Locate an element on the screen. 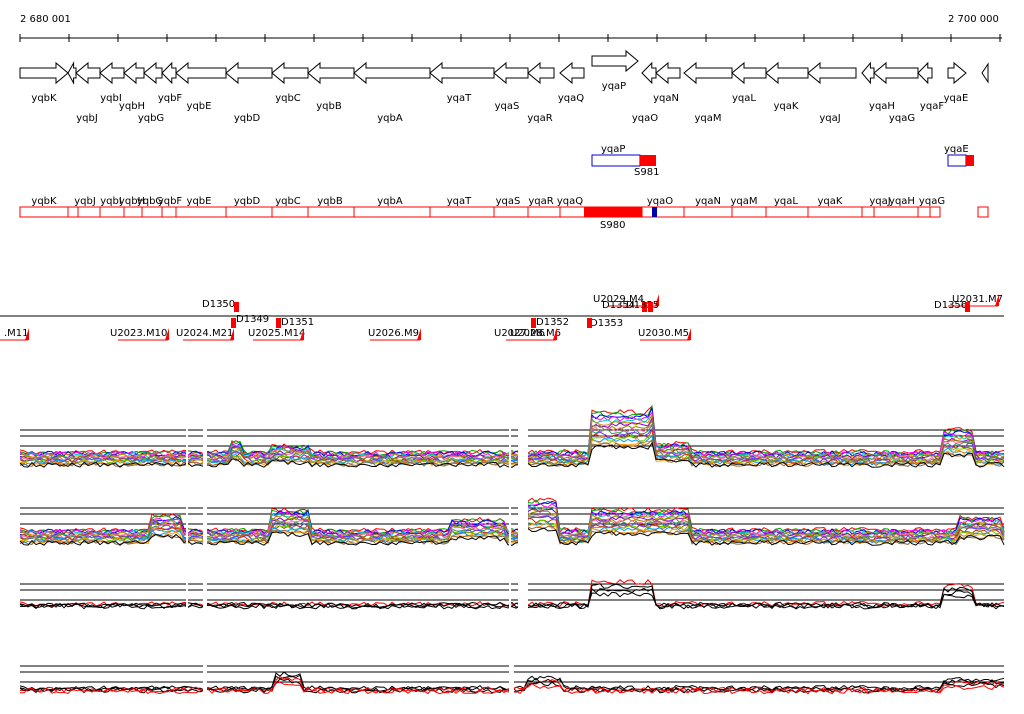  ruler-start-label: 2 680 001 is located at coordinates (45, 19).